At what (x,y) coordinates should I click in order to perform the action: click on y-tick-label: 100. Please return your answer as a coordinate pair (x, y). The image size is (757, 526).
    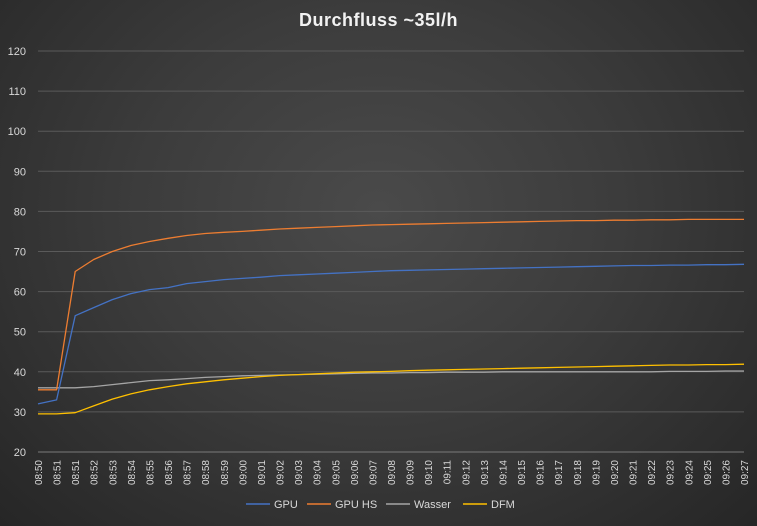
    Looking at the image, I should click on (17, 132).